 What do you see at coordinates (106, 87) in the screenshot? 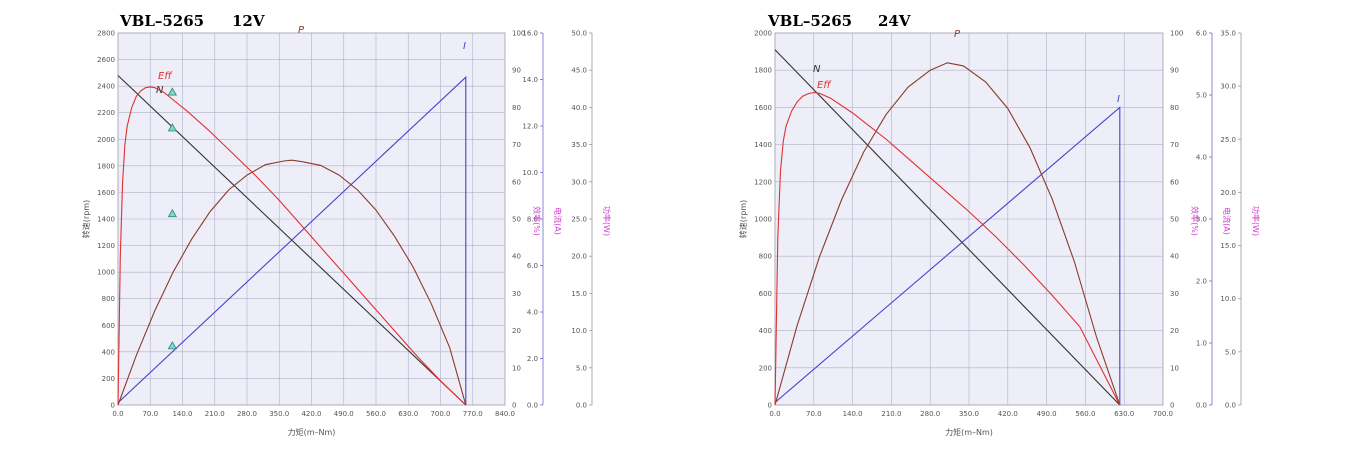
I see `y-tick-label: 2400` at bounding box center [106, 87].